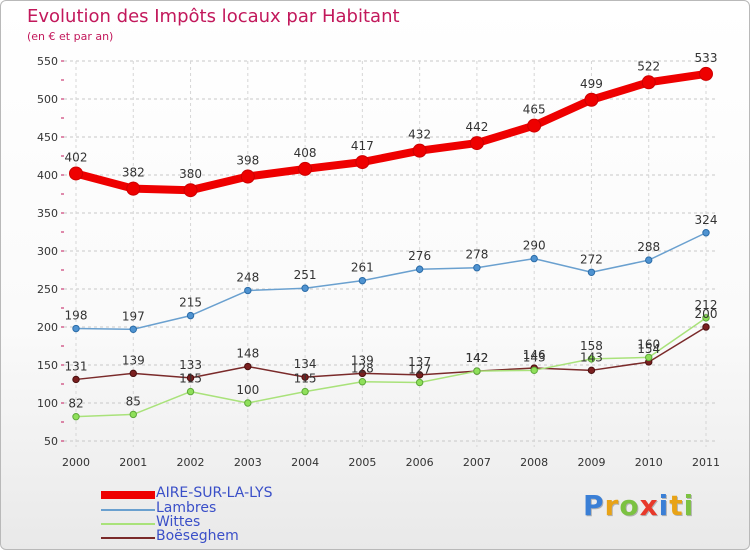  What do you see at coordinates (76, 366) in the screenshot?
I see `data-label: 131` at bounding box center [76, 366].